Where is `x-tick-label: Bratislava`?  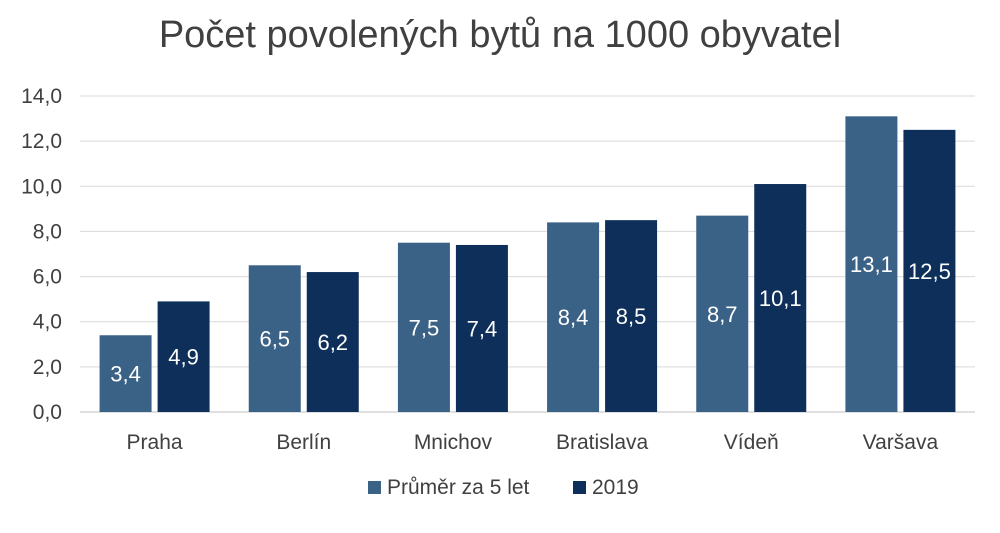 x-tick-label: Bratislava is located at coordinates (602, 442).